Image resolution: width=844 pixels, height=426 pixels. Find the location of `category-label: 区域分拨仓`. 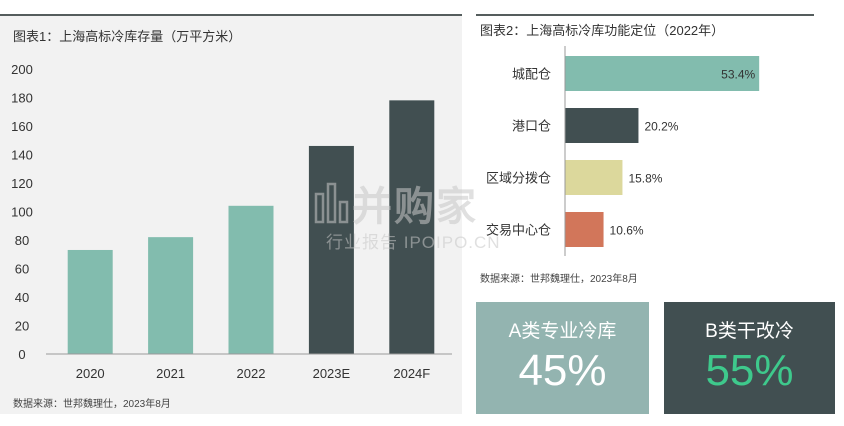

category-label: 区域分拨仓 is located at coordinates (518, 178).